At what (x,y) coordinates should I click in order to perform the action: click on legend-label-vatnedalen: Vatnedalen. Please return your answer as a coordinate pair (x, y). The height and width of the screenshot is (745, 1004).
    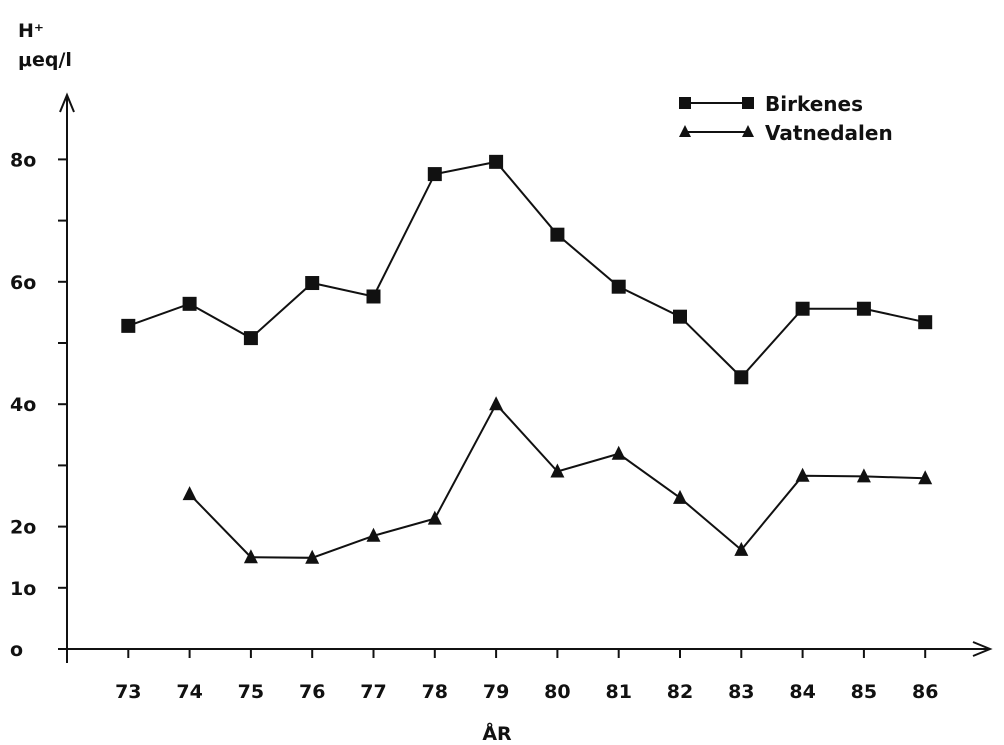
    Looking at the image, I should click on (829, 133).